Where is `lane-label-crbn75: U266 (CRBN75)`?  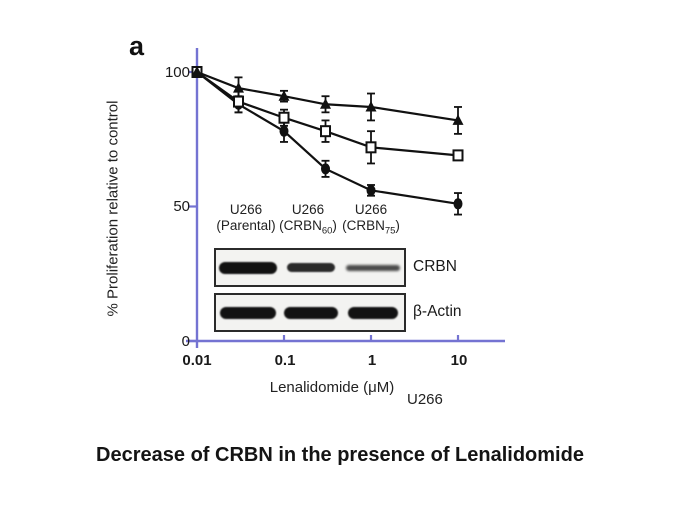
lane-label-crbn75: U266 (CRBN75) is located at coordinates (371, 220).